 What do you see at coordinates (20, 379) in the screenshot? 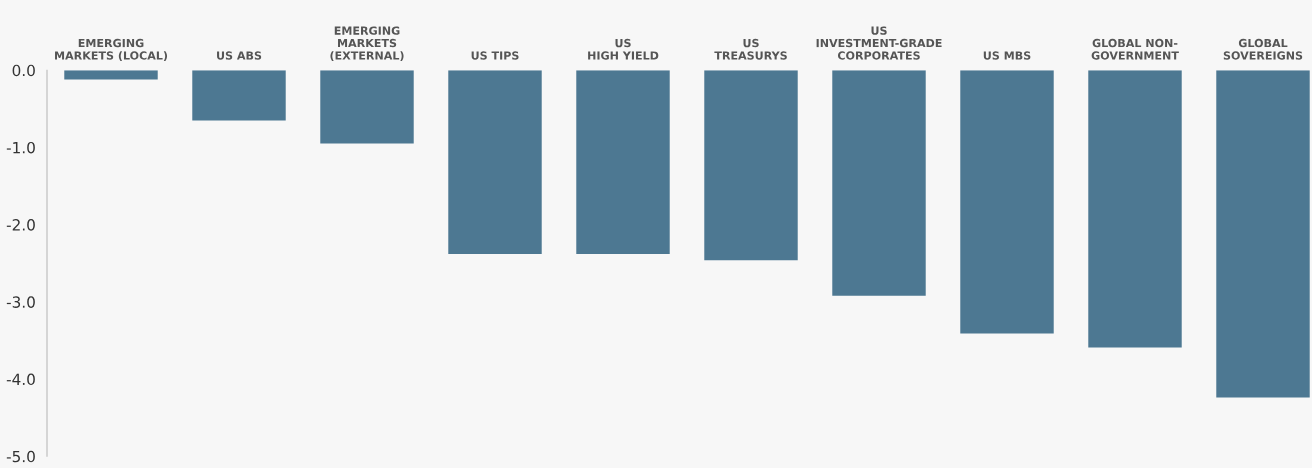
I see `y-tick-label: -4.0` at bounding box center [20, 379].